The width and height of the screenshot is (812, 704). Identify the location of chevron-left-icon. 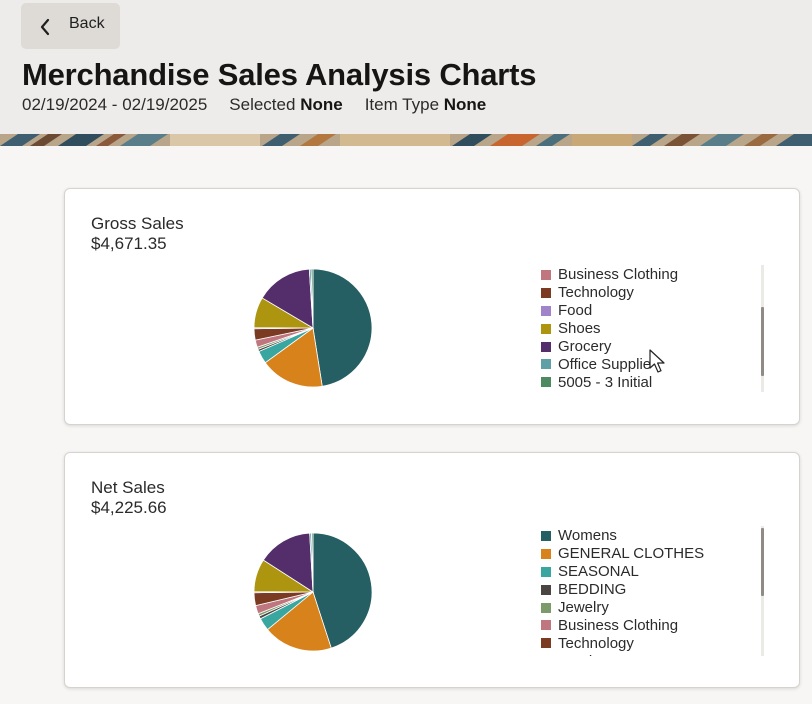
(45, 27).